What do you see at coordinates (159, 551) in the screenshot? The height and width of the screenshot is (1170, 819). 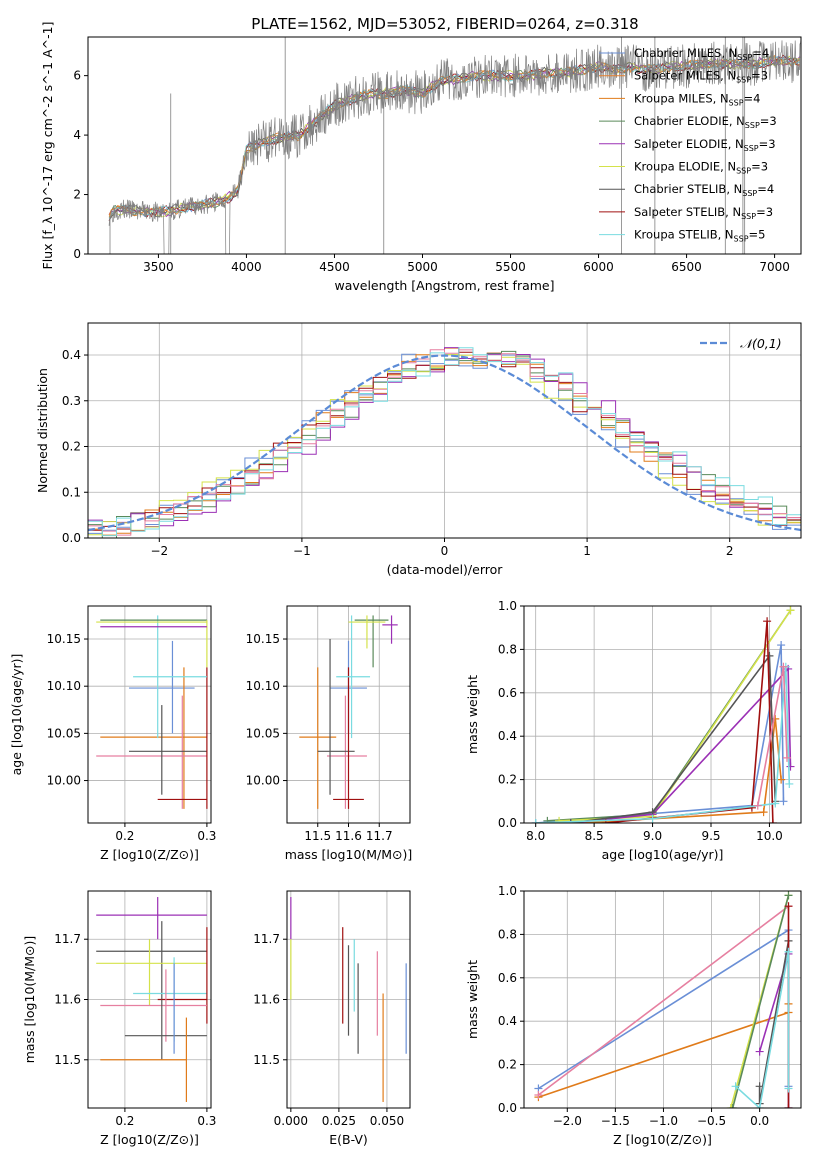 I see `x-tick-label: −2` at bounding box center [159, 551].